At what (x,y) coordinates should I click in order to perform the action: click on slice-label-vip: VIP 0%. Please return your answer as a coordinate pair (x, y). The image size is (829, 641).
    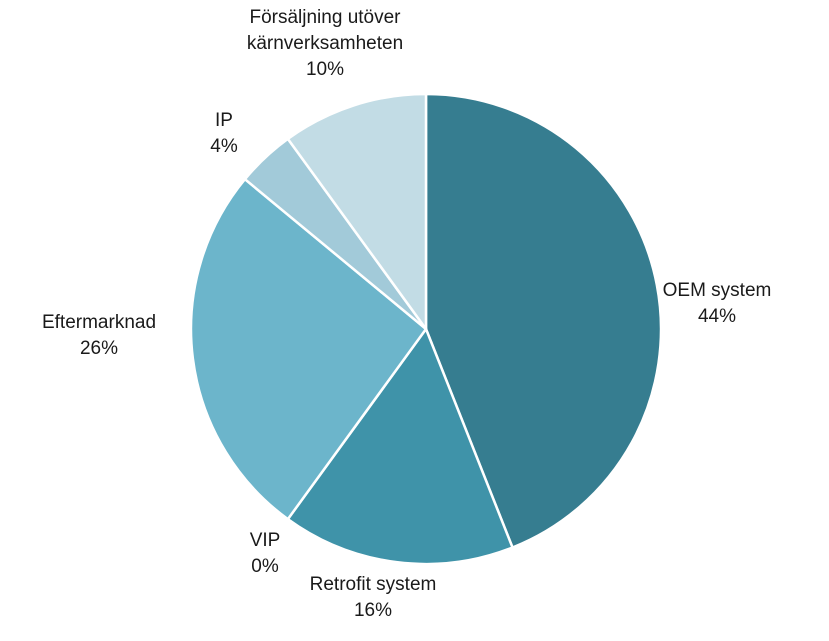
    Looking at the image, I should click on (265, 553).